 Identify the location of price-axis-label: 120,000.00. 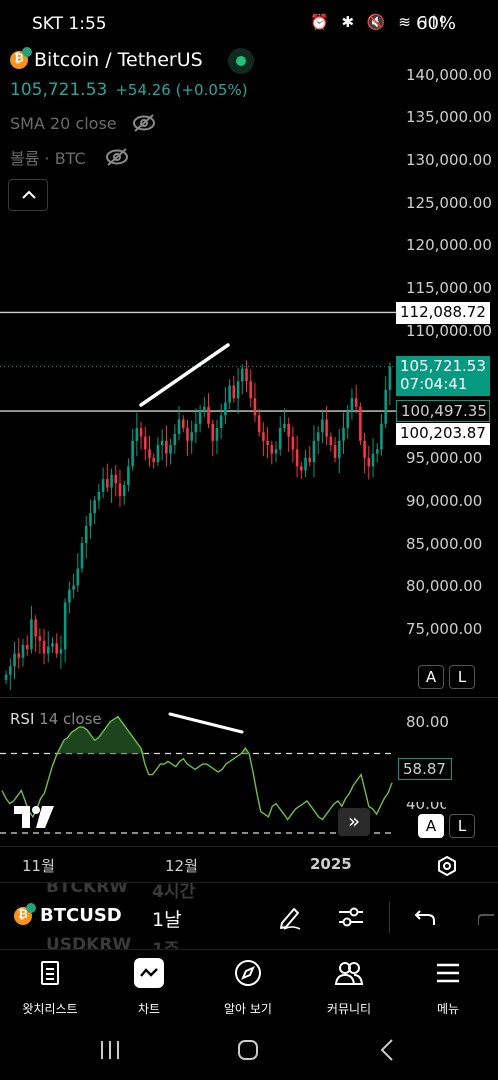
(449, 245).